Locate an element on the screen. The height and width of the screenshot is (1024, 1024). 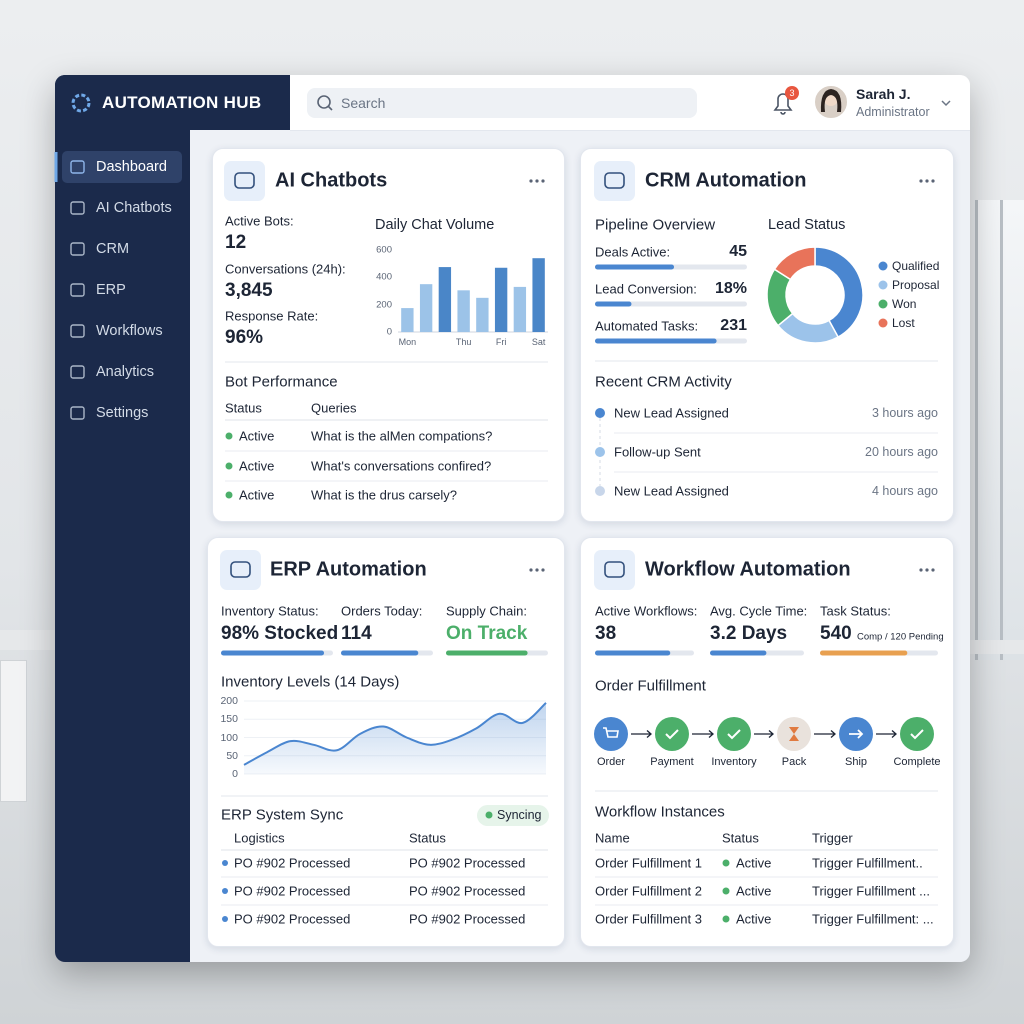
nav-item: Settings is located at coordinates (122, 413).